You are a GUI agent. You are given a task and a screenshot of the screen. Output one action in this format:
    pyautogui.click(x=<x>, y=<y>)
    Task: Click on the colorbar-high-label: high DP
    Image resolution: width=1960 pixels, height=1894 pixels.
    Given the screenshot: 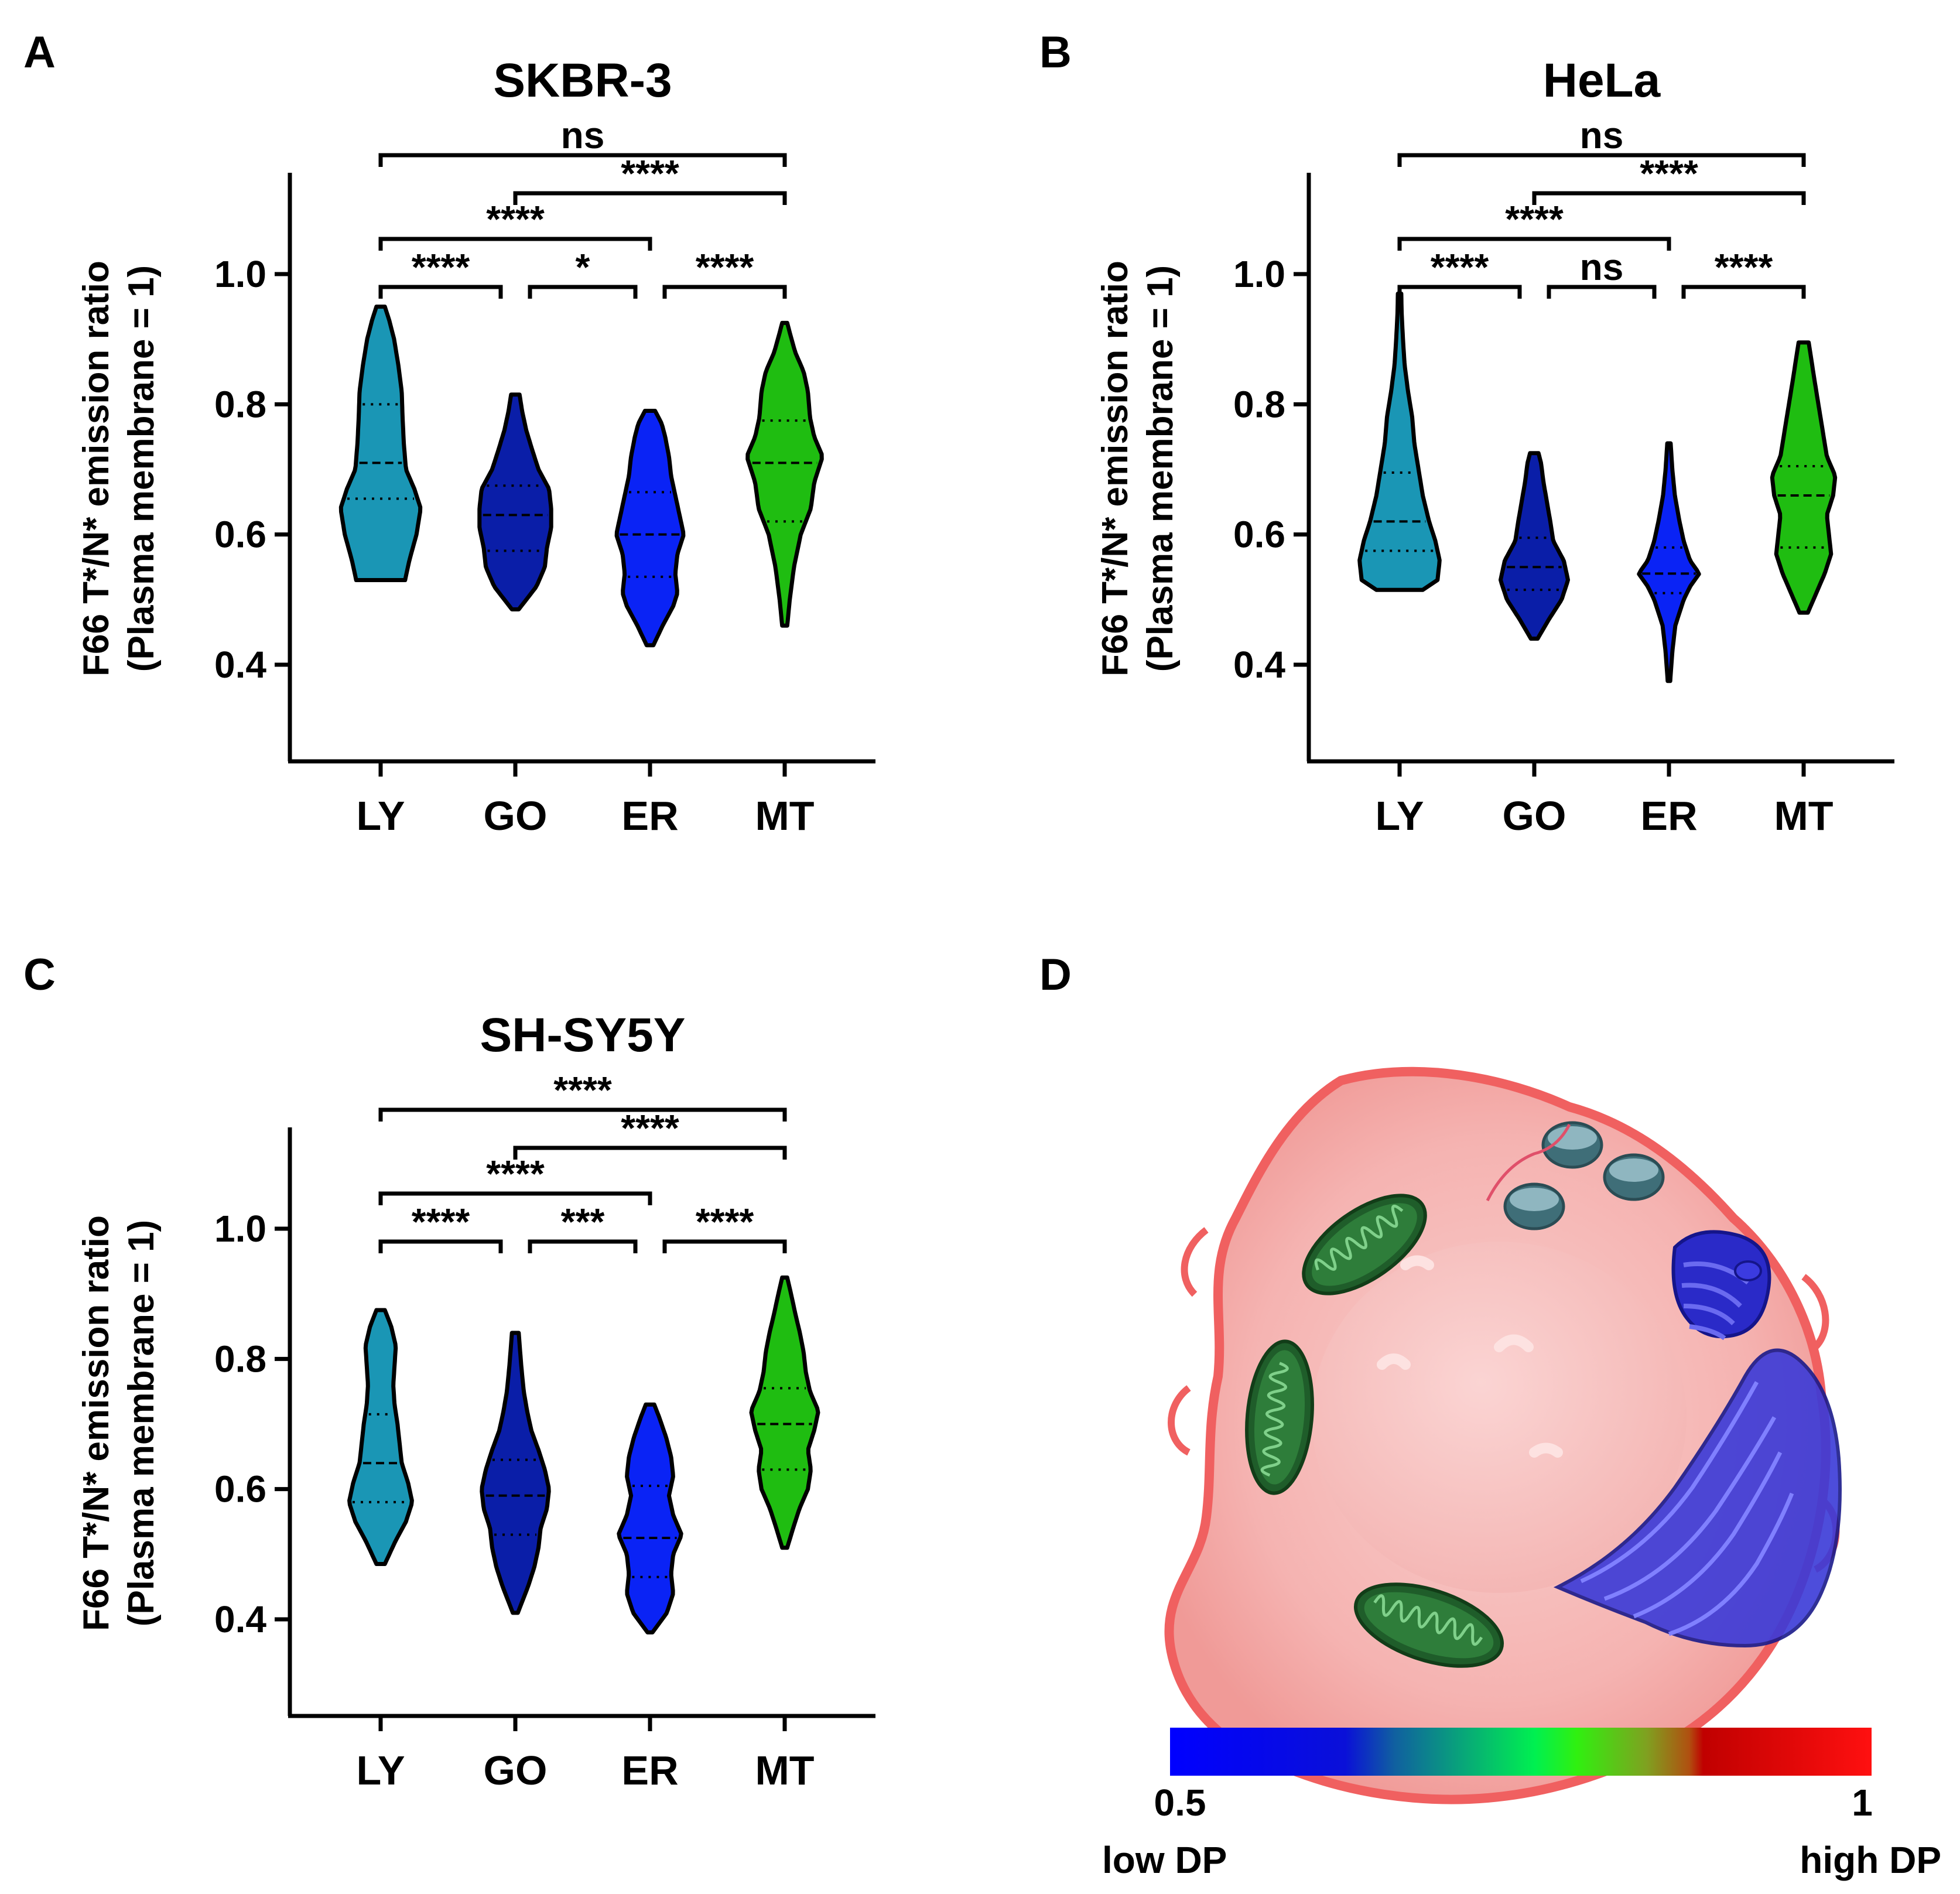 What is the action you would take?
    pyautogui.click(x=1871, y=1860)
    